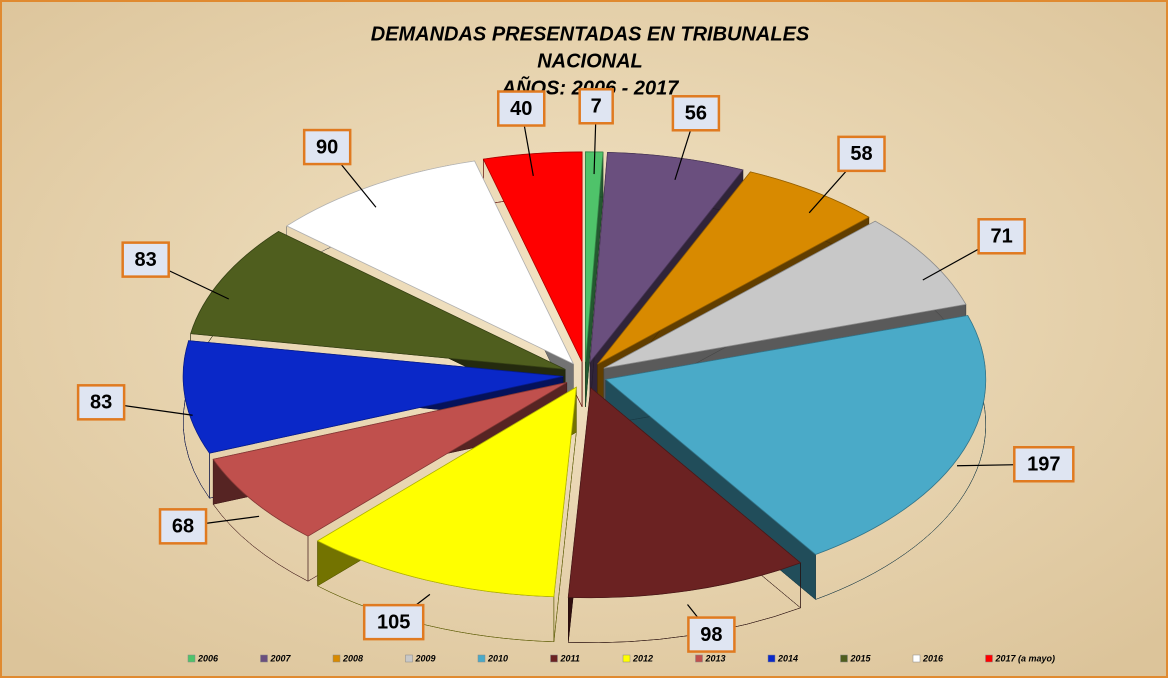 The image size is (1170, 679). Describe the element at coordinates (352, 658) in the screenshot. I see `legend-label: 2008` at that location.